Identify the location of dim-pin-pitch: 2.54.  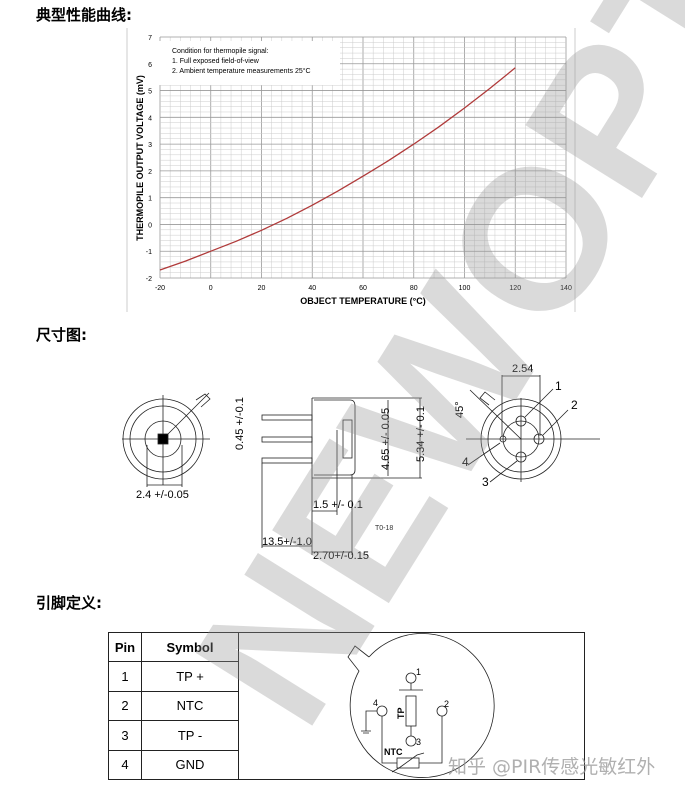
(522, 369).